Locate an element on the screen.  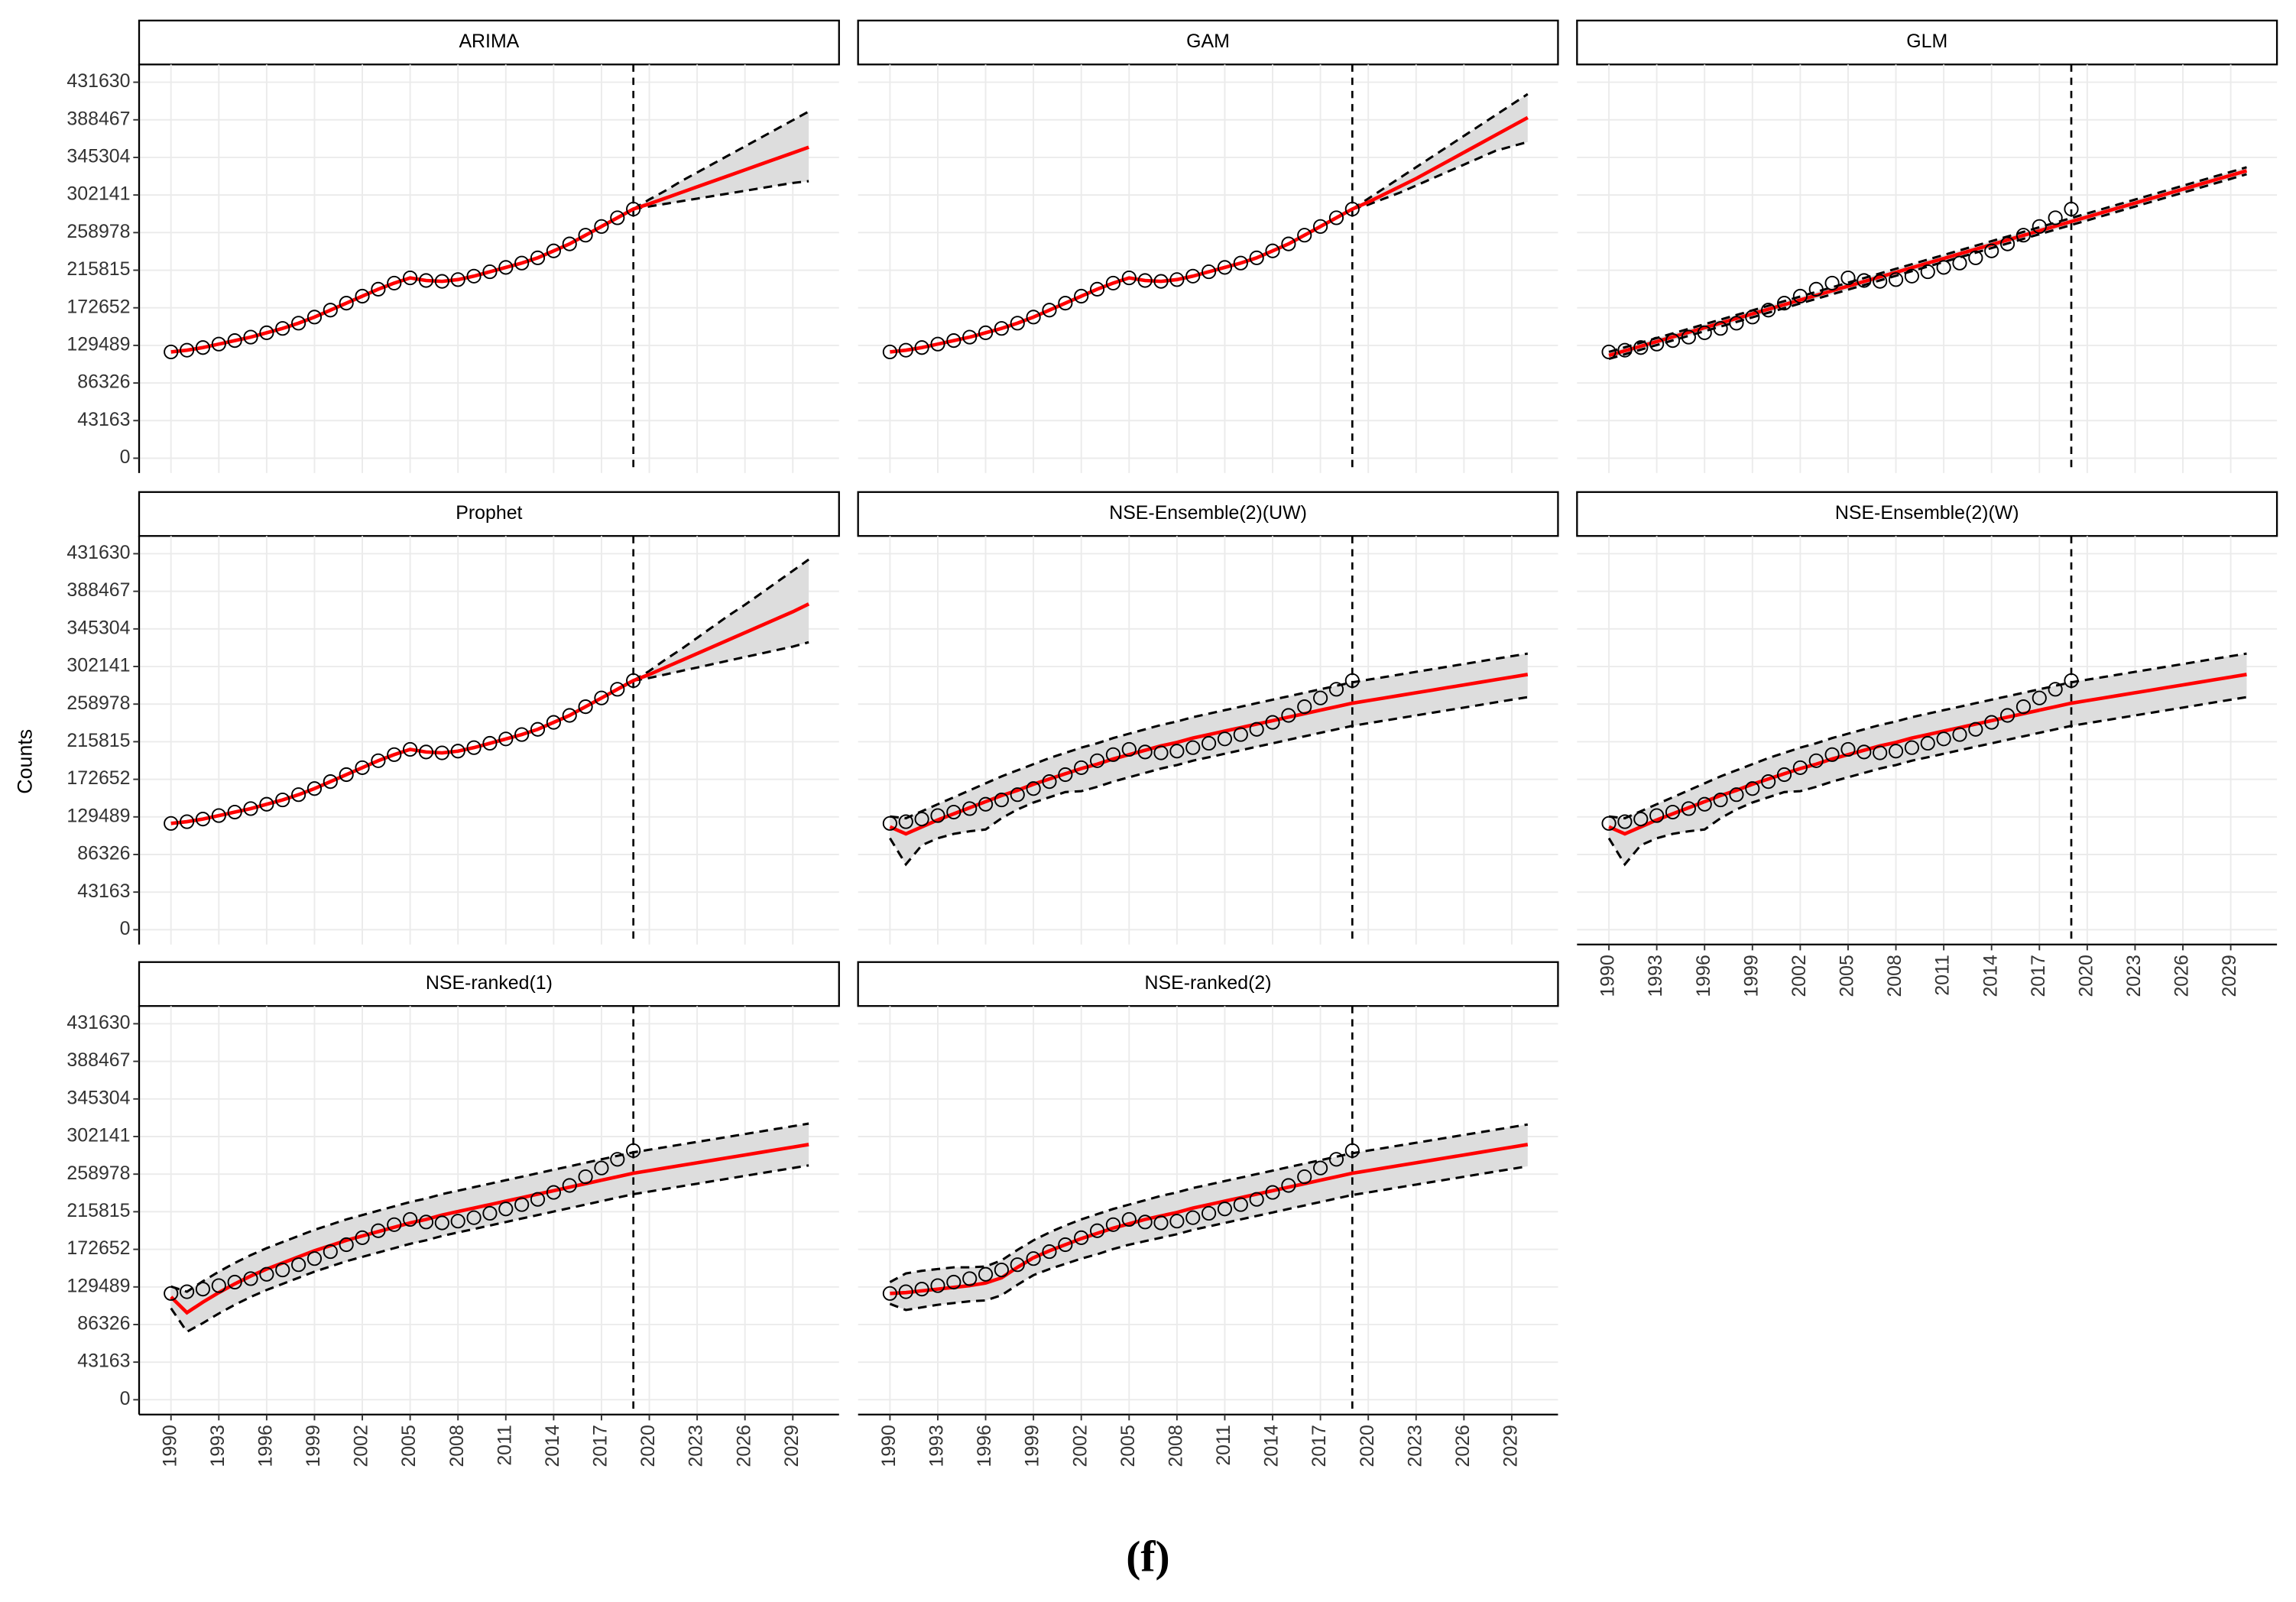
y-tick-label: 215815 is located at coordinates (98, 269).